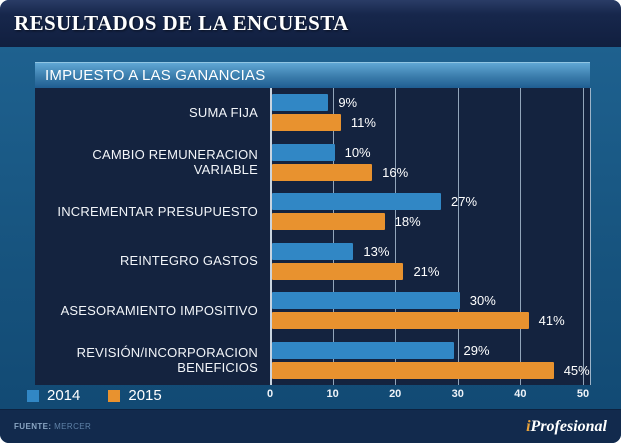 This screenshot has width=621, height=443. What do you see at coordinates (431, 113) in the screenshot?
I see `bar-pair: 9% 11%` at bounding box center [431, 113].